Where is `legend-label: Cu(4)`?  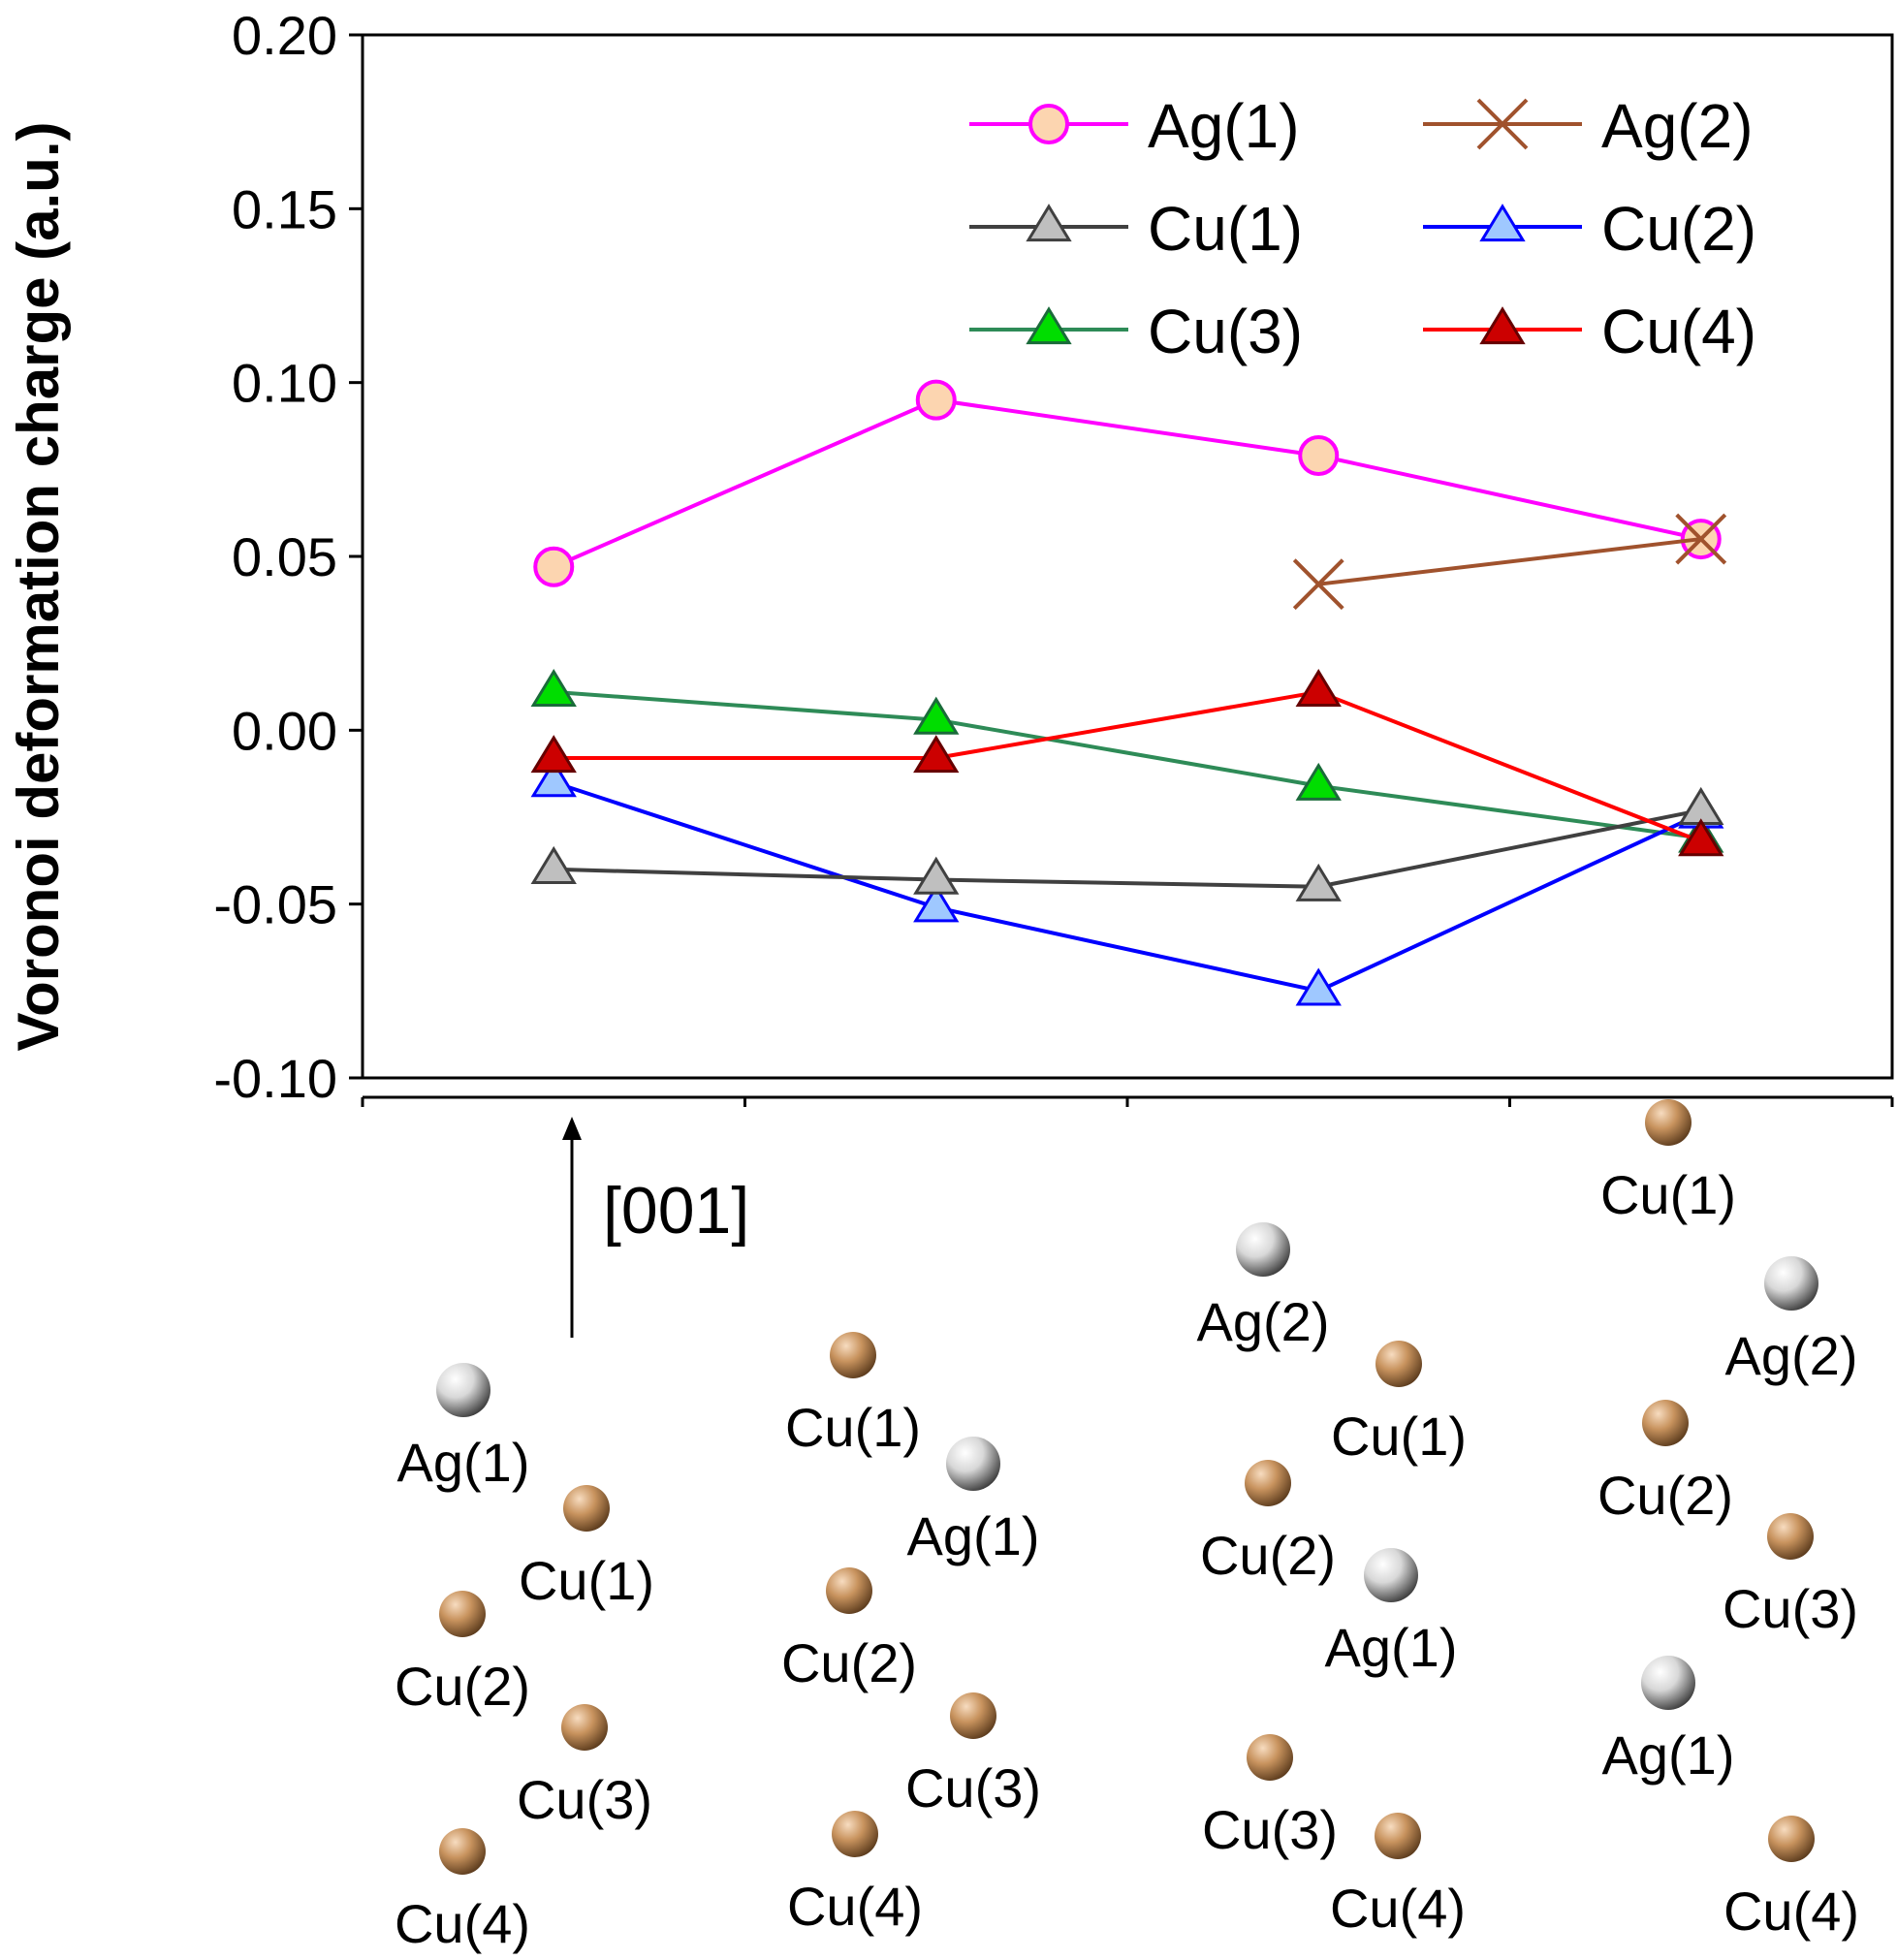 legend-label: Cu(4) is located at coordinates (1679, 331).